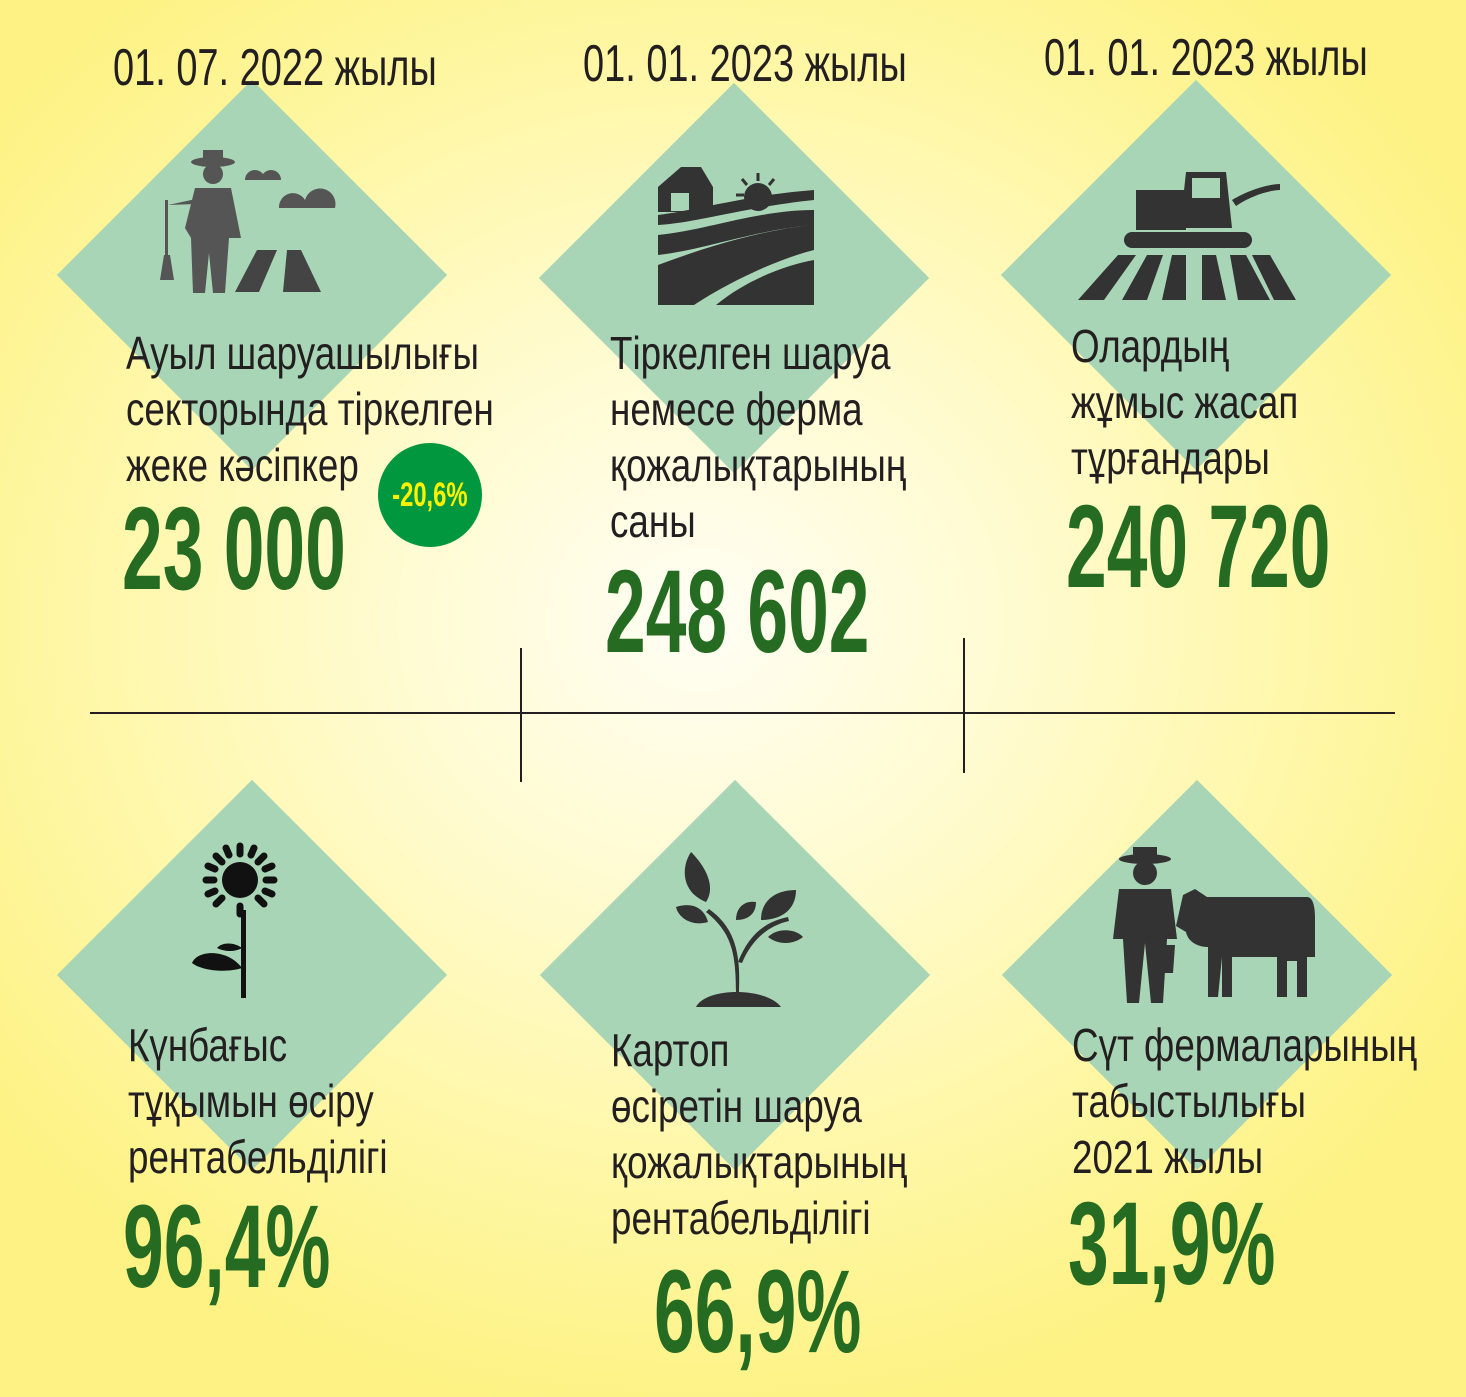 Image resolution: width=1466 pixels, height=1397 pixels. I want to click on horizontal-divider, so click(742, 713).